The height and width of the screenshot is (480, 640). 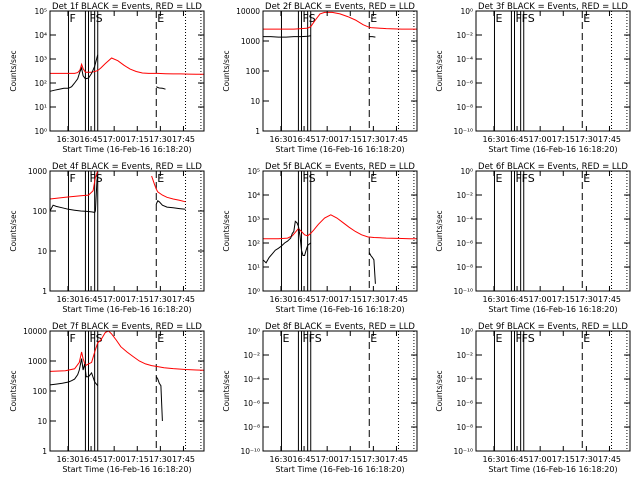 What do you see at coordinates (340, 327) in the screenshot?
I see `panel-title: Det 8f BLACK = Events, RED = LLD` at bounding box center [340, 327].